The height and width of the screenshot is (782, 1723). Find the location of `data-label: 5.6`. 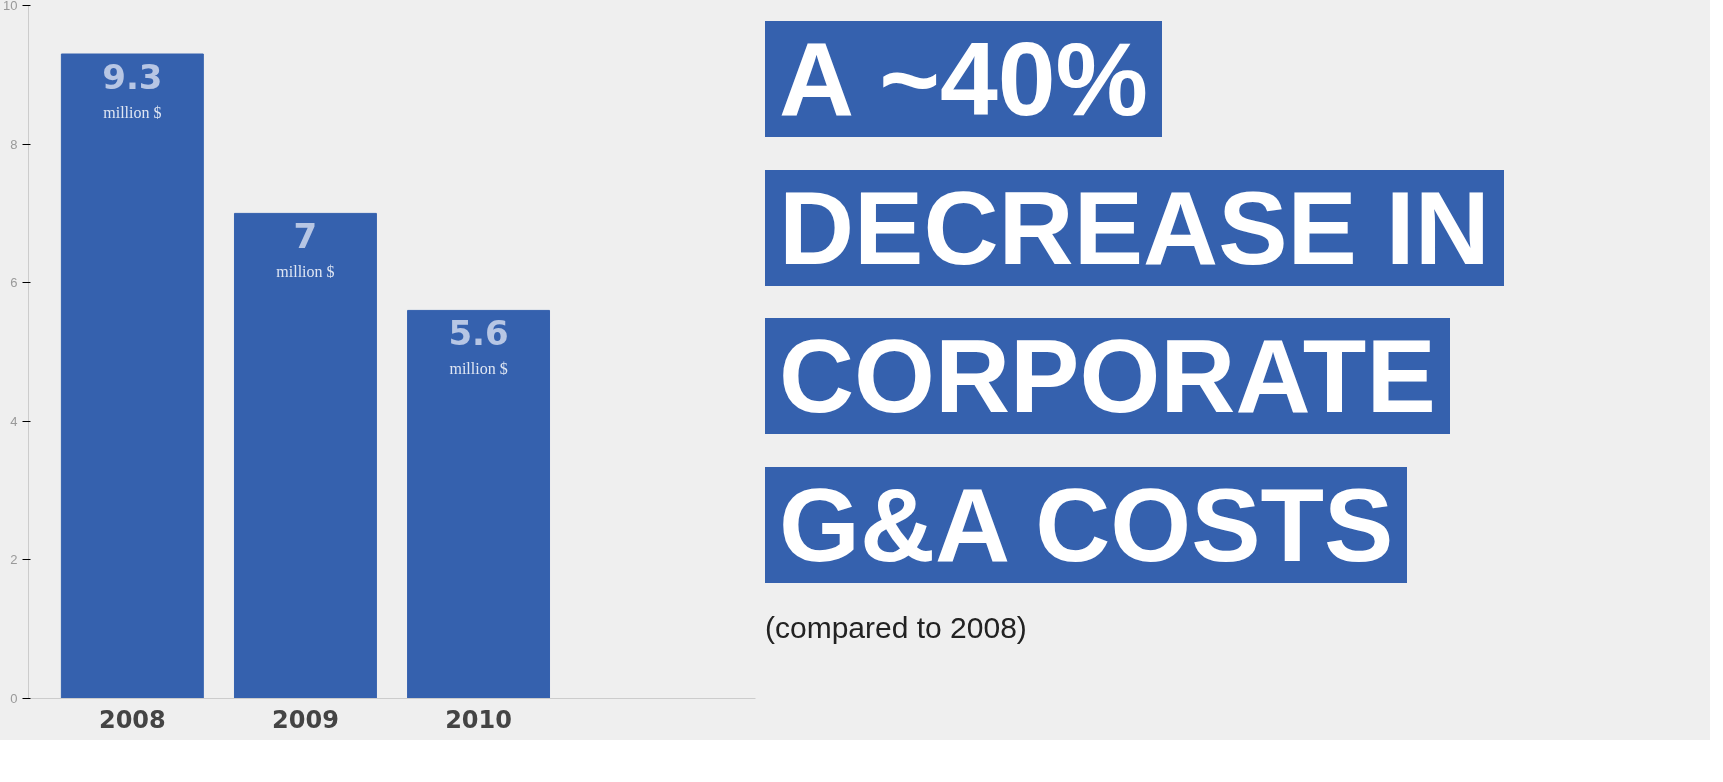

data-label: 5.6 is located at coordinates (478, 333).